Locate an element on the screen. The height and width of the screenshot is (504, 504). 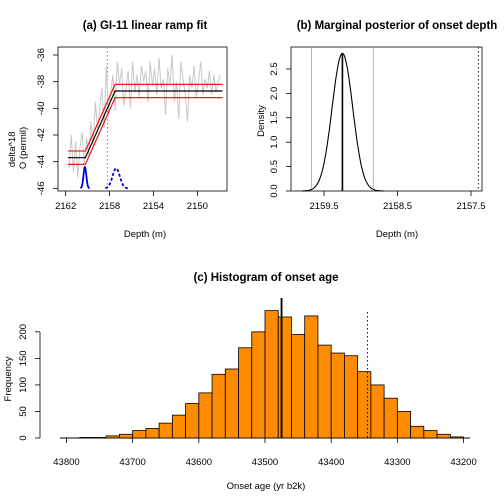
panel-a-ylabel-line-2: O (permil) is located at coordinates (23, 148).